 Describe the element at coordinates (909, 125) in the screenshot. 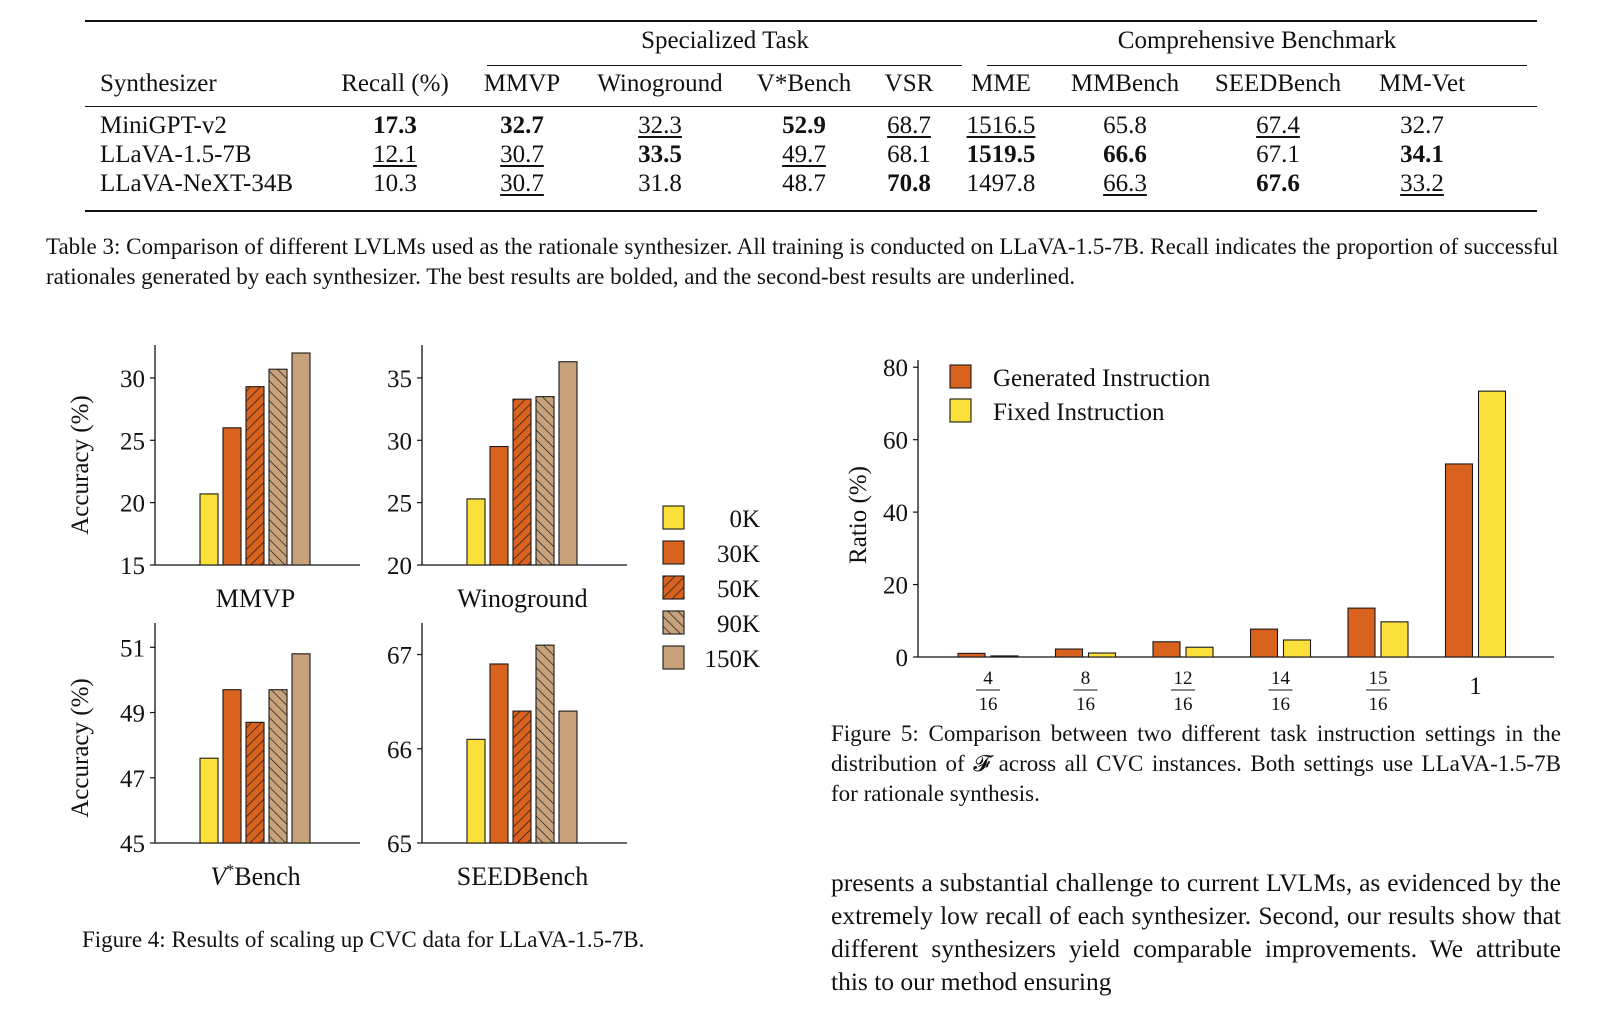

I see `table-cell: 68.7` at that location.